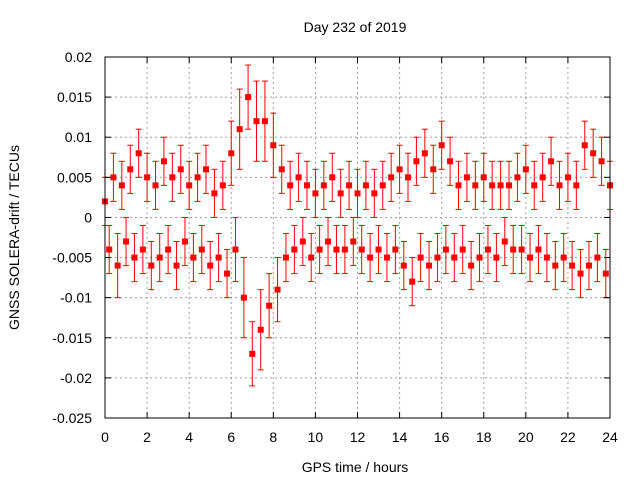 The image size is (640, 480). Describe the element at coordinates (484, 437) in the screenshot. I see `x-tick-label: 18` at that location.